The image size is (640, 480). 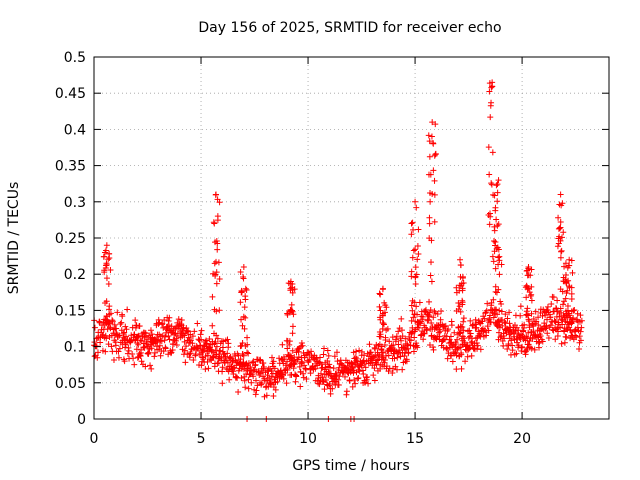 I want to click on y-tick-label: 0.5, so click(x=75, y=58).